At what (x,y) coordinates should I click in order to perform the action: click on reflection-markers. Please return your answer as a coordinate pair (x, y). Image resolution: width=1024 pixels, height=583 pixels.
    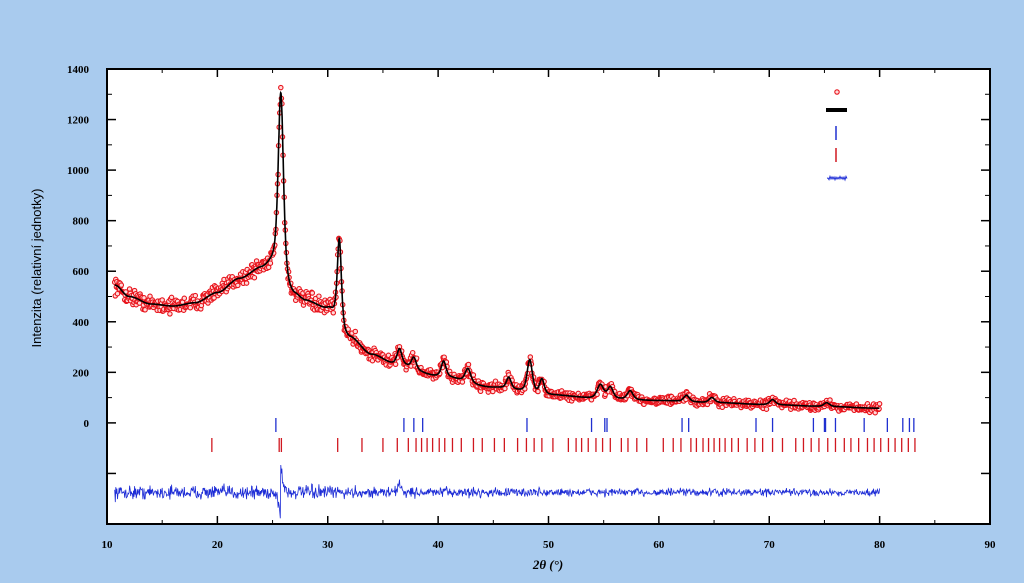
    Looking at the image, I should click on (563, 435).